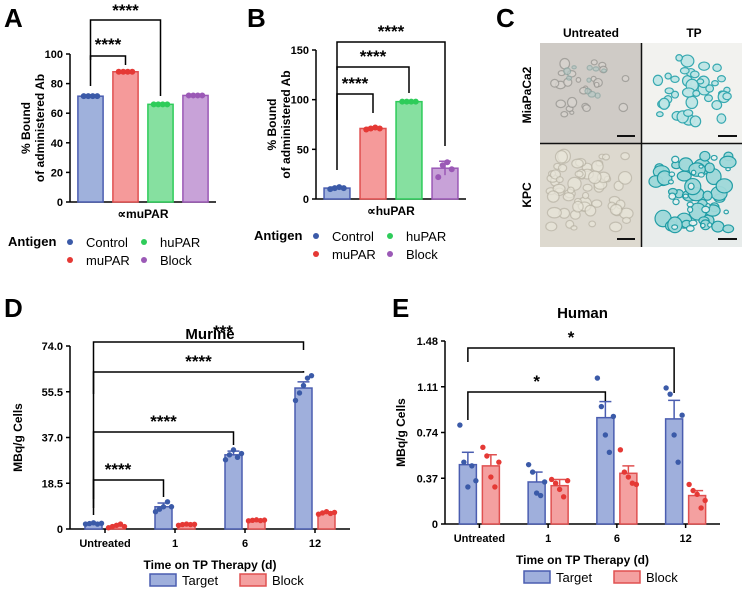 The width and height of the screenshot is (742, 590). I want to click on x-axis-label: Time on TP Therapy (d), so click(582, 560).